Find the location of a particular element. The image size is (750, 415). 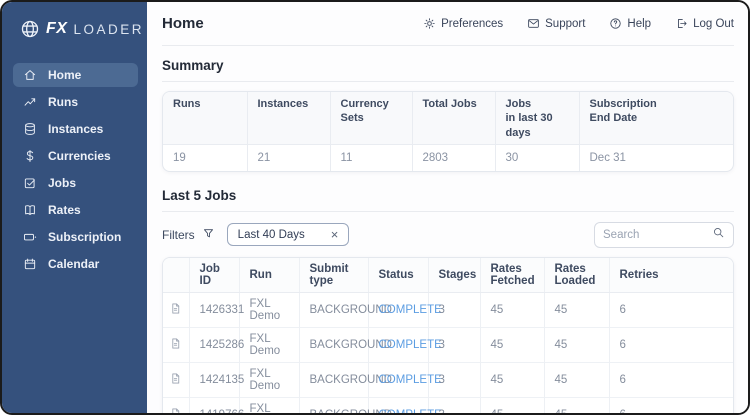

trend-up-icon is located at coordinates (30, 102).